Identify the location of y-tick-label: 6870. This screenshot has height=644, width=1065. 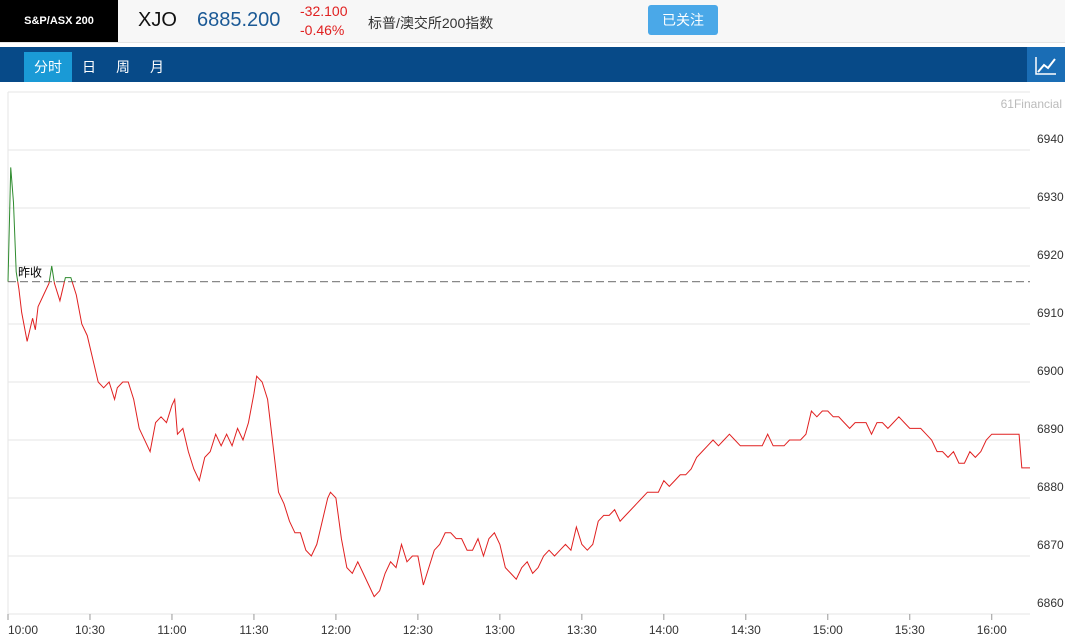
(1050, 545).